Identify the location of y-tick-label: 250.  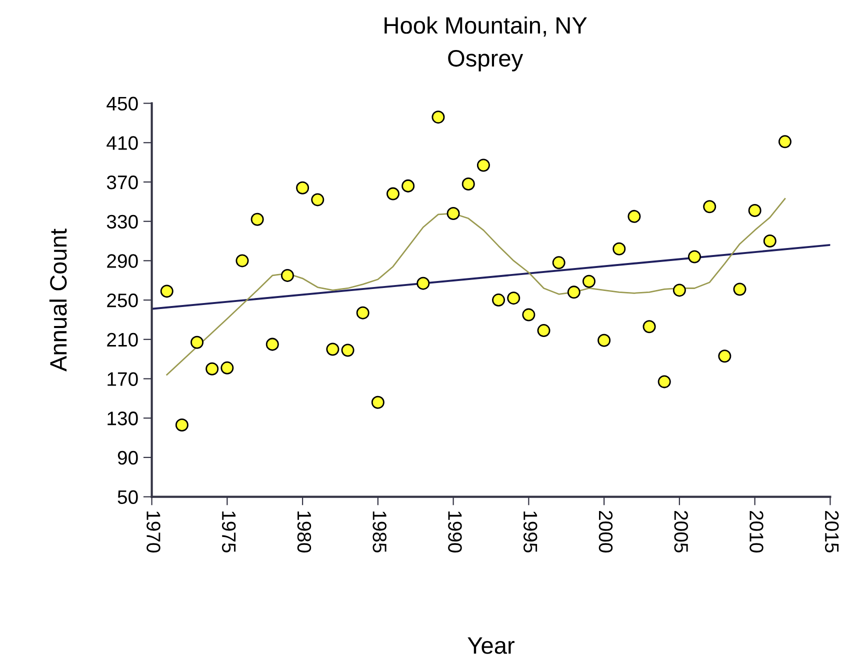
(122, 301).